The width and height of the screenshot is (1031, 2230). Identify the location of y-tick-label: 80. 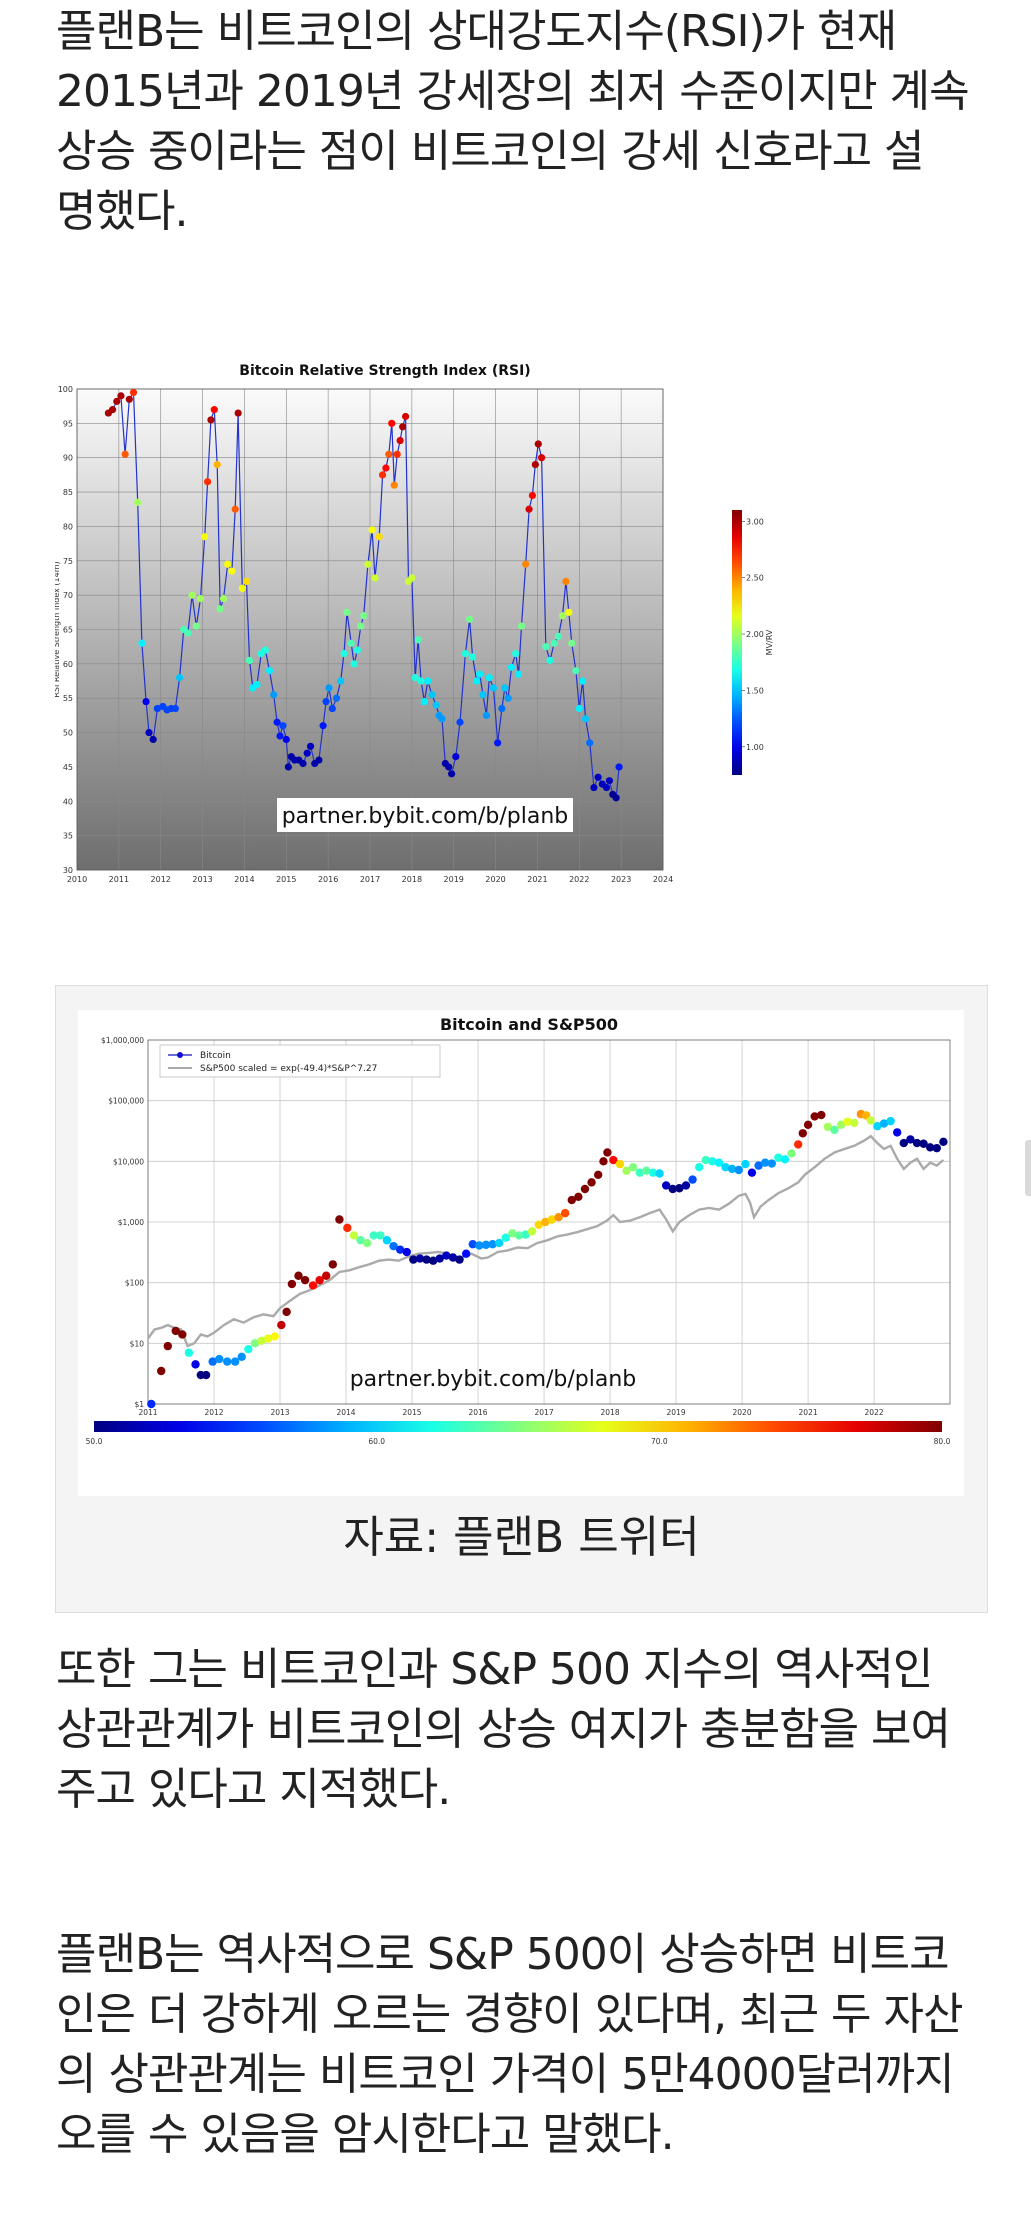
(68, 526).